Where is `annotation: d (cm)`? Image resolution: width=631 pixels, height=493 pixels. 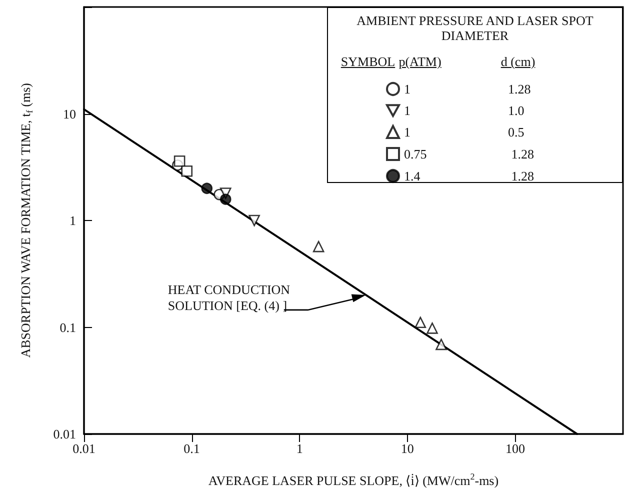
annotation: d (cm) is located at coordinates (518, 62).